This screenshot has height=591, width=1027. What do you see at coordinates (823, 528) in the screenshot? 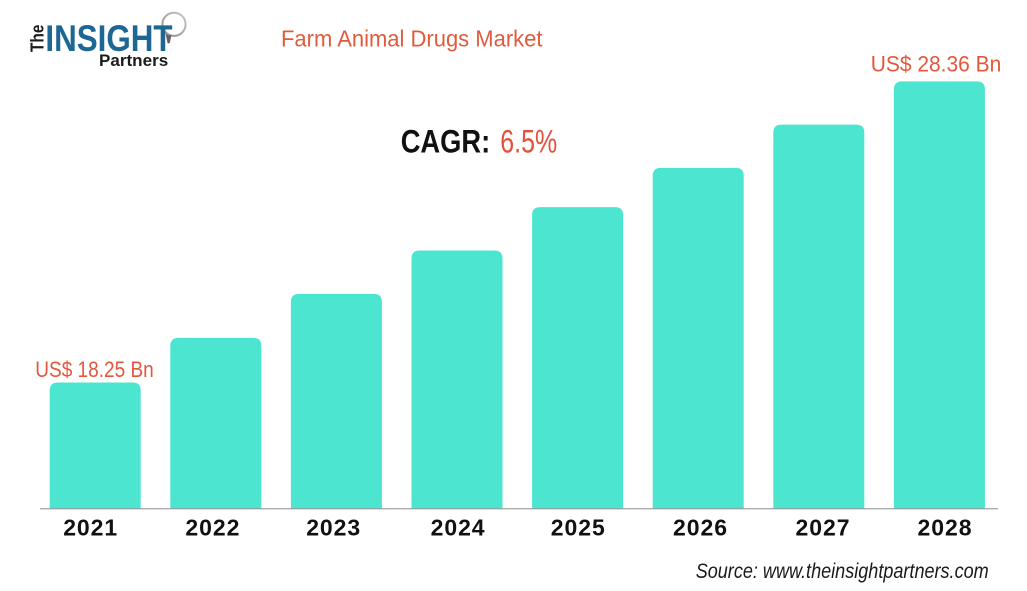
I see `svg-text: 2027` at bounding box center [823, 528].